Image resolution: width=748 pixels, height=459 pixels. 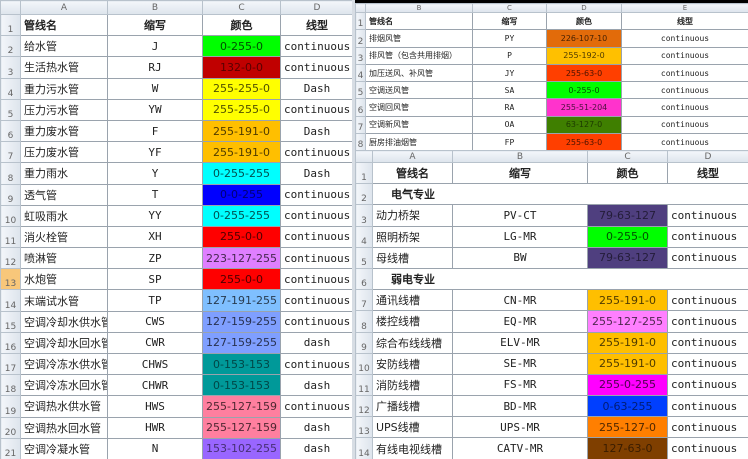 I want to click on color-cell: 255-0-255, so click(x=627, y=385).